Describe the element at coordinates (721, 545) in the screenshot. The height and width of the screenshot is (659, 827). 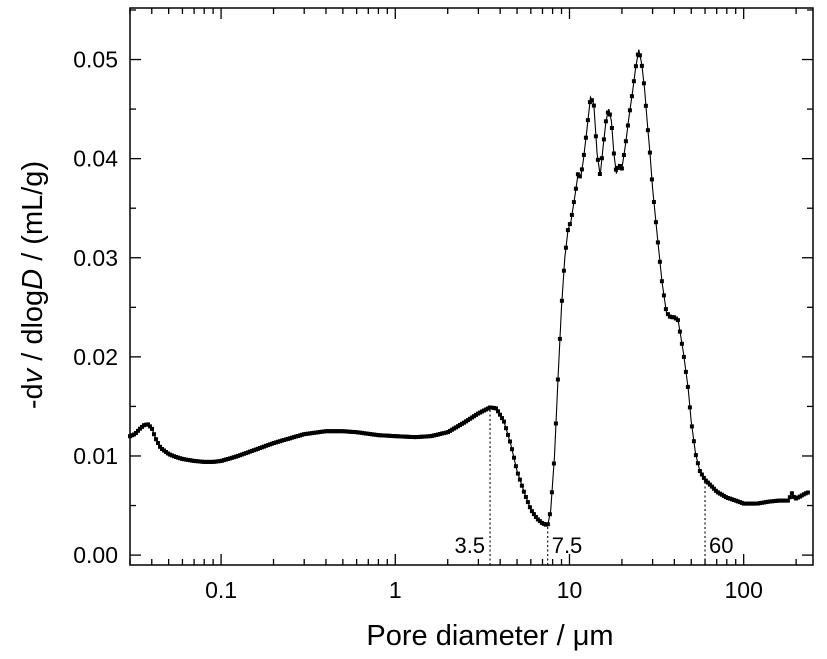
I see `annotation-label: 60` at that location.